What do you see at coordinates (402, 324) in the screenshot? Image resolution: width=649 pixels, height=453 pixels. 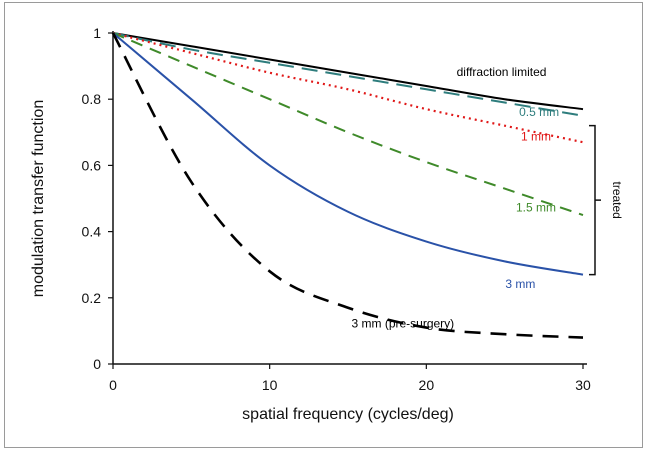 I see `series-label-5: 3 mm (pre-surgery)` at bounding box center [402, 324].